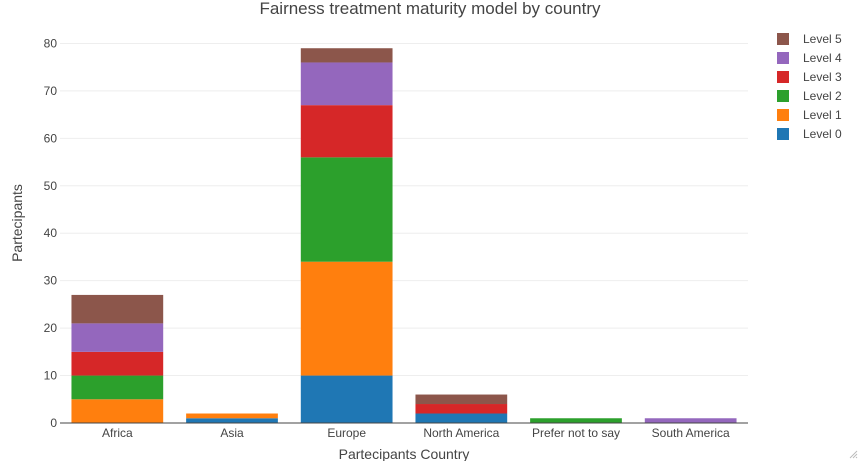  What do you see at coordinates (404, 453) in the screenshot?
I see `x-axis-label: Partecipants Country` at bounding box center [404, 453].